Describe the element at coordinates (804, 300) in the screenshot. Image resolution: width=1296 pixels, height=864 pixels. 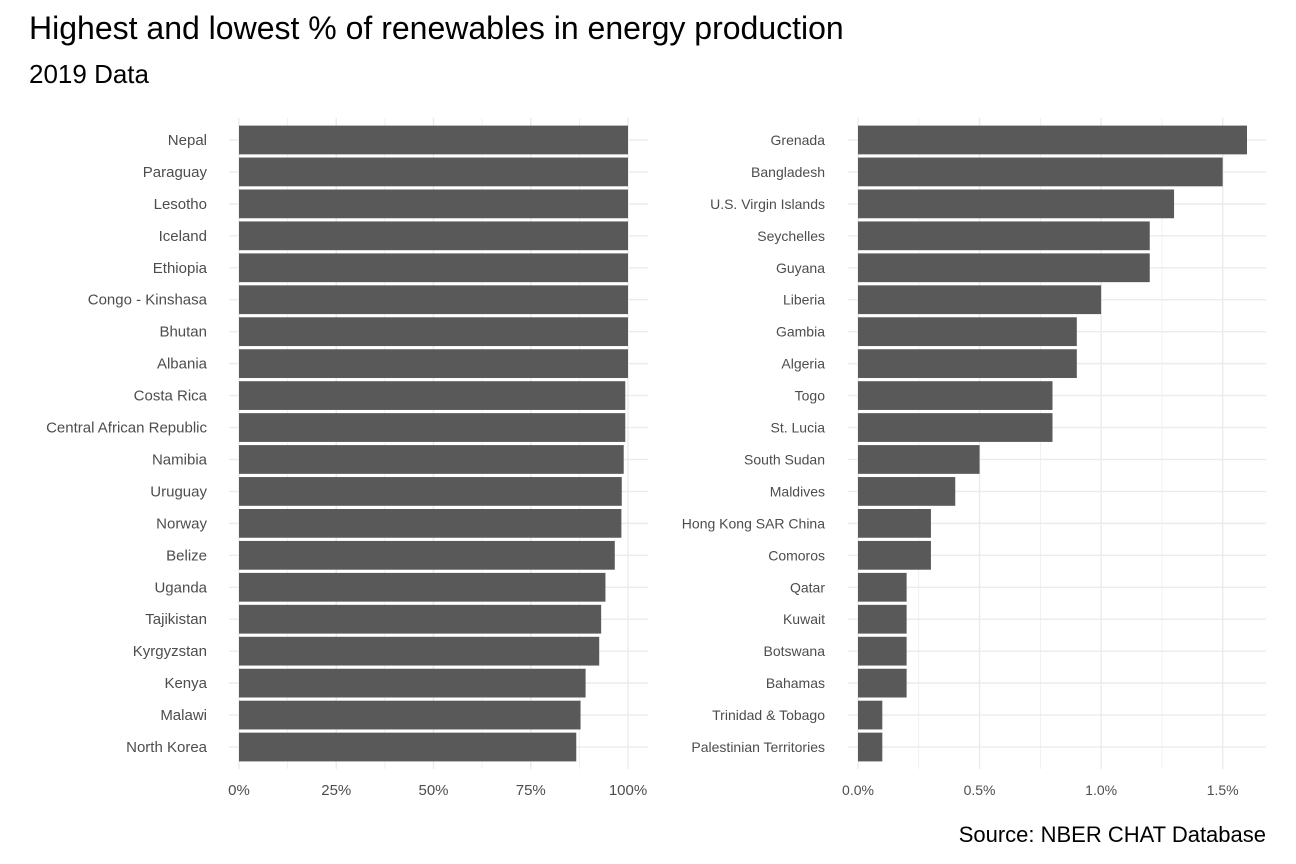
I see `category-label: Liberia` at that location.